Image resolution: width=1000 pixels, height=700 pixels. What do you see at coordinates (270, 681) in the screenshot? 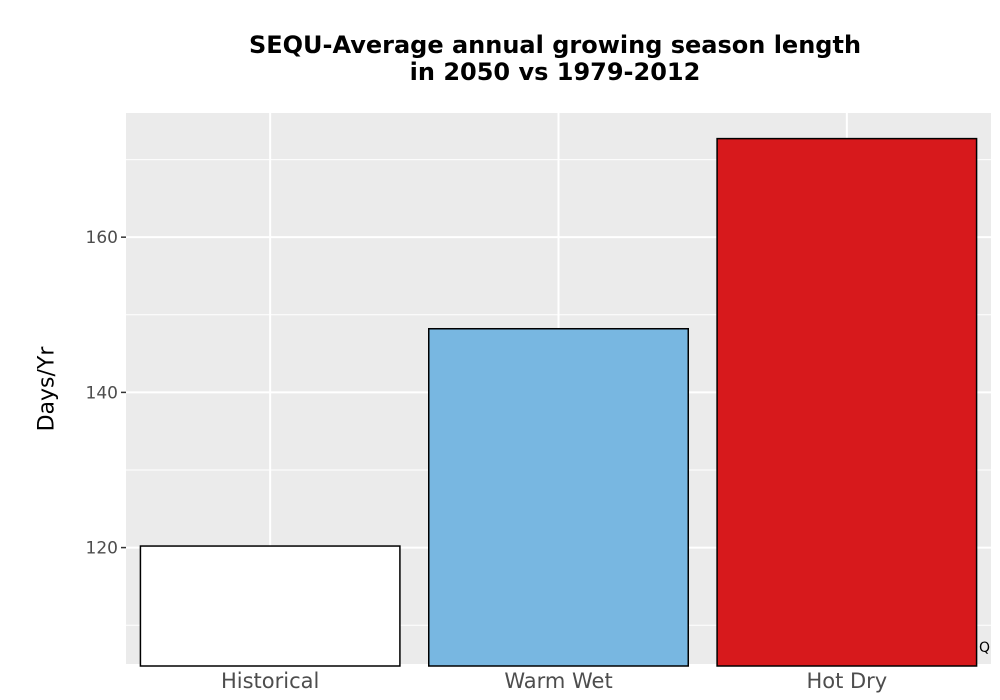
I see `x-tick-label: Historical` at bounding box center [270, 681].